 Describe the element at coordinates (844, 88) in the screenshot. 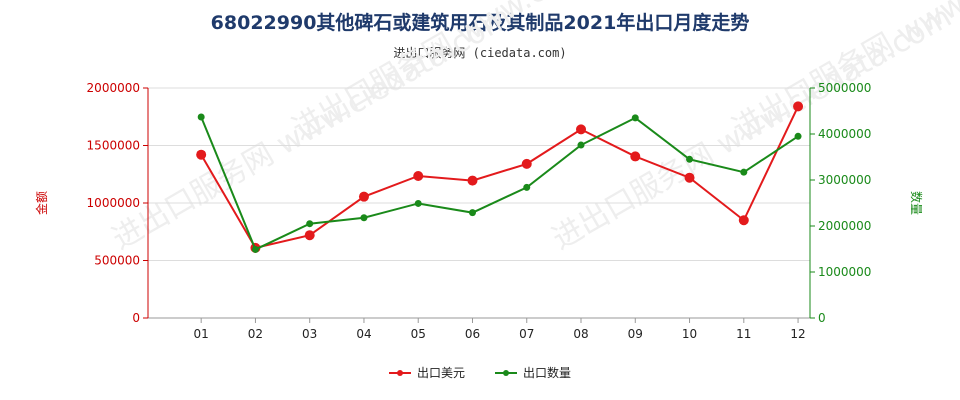

I see `right-tick-label: 5000000` at that location.